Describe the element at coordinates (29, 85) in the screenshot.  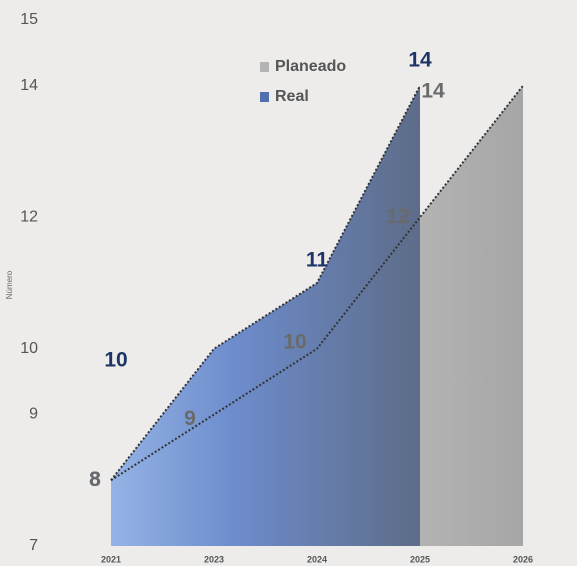
I see `y-tick-label: 14` at that location.